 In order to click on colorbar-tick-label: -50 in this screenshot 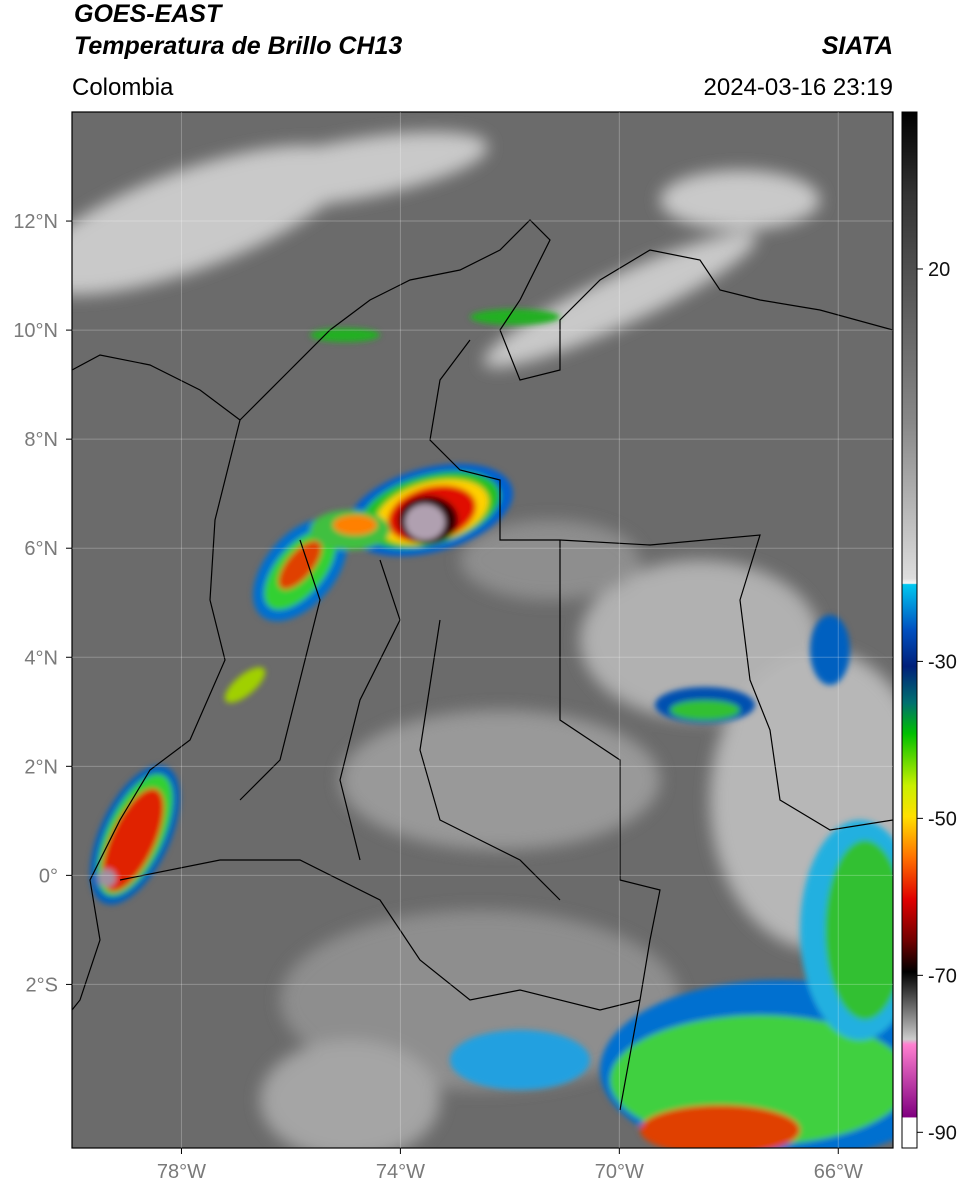, I will do `click(942, 819)`.